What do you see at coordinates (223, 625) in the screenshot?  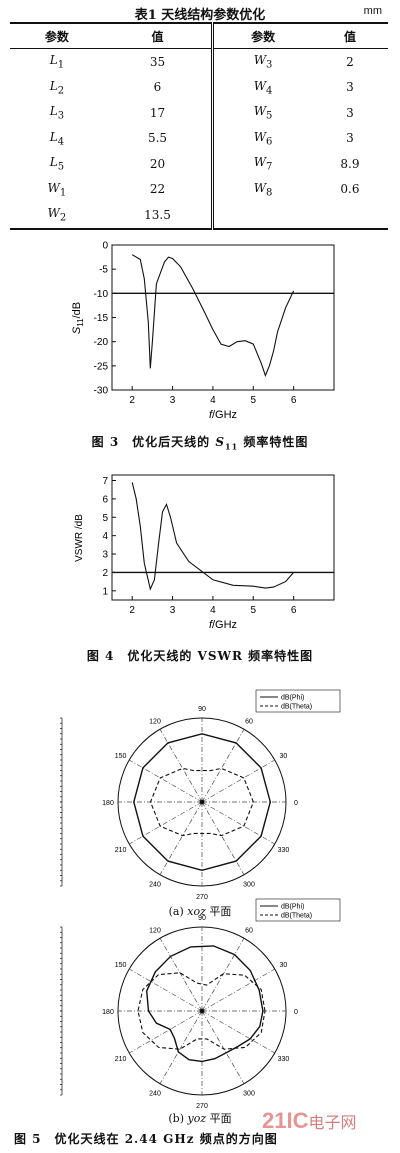 I see `x-axis-label: f/GHz` at bounding box center [223, 625].